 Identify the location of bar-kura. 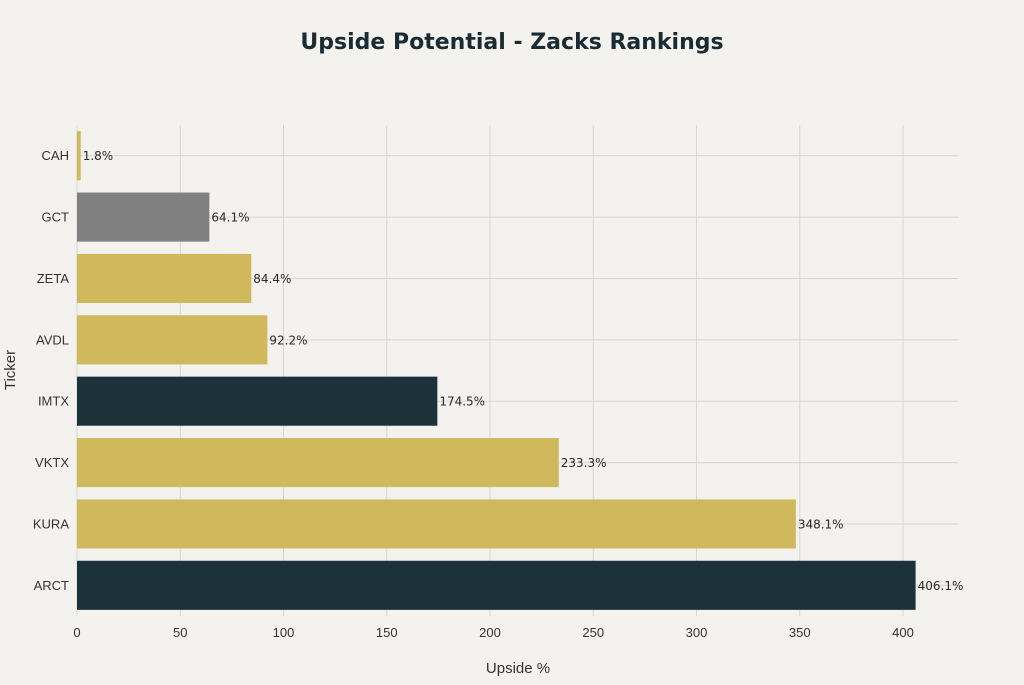
(436, 524).